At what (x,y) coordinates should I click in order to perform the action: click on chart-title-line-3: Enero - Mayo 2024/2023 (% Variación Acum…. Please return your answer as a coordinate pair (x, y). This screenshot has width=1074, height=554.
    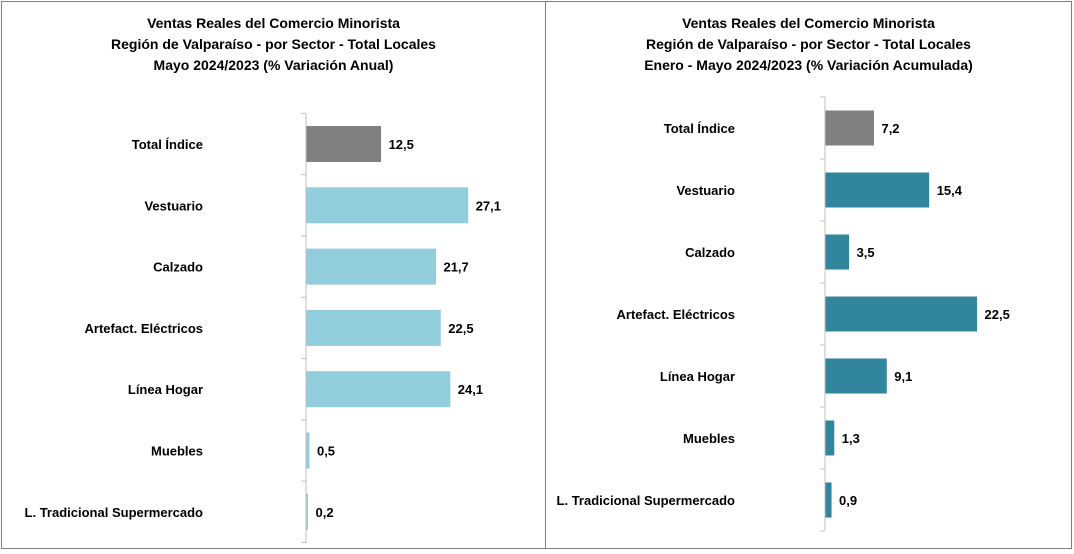
    Looking at the image, I should click on (808, 65).